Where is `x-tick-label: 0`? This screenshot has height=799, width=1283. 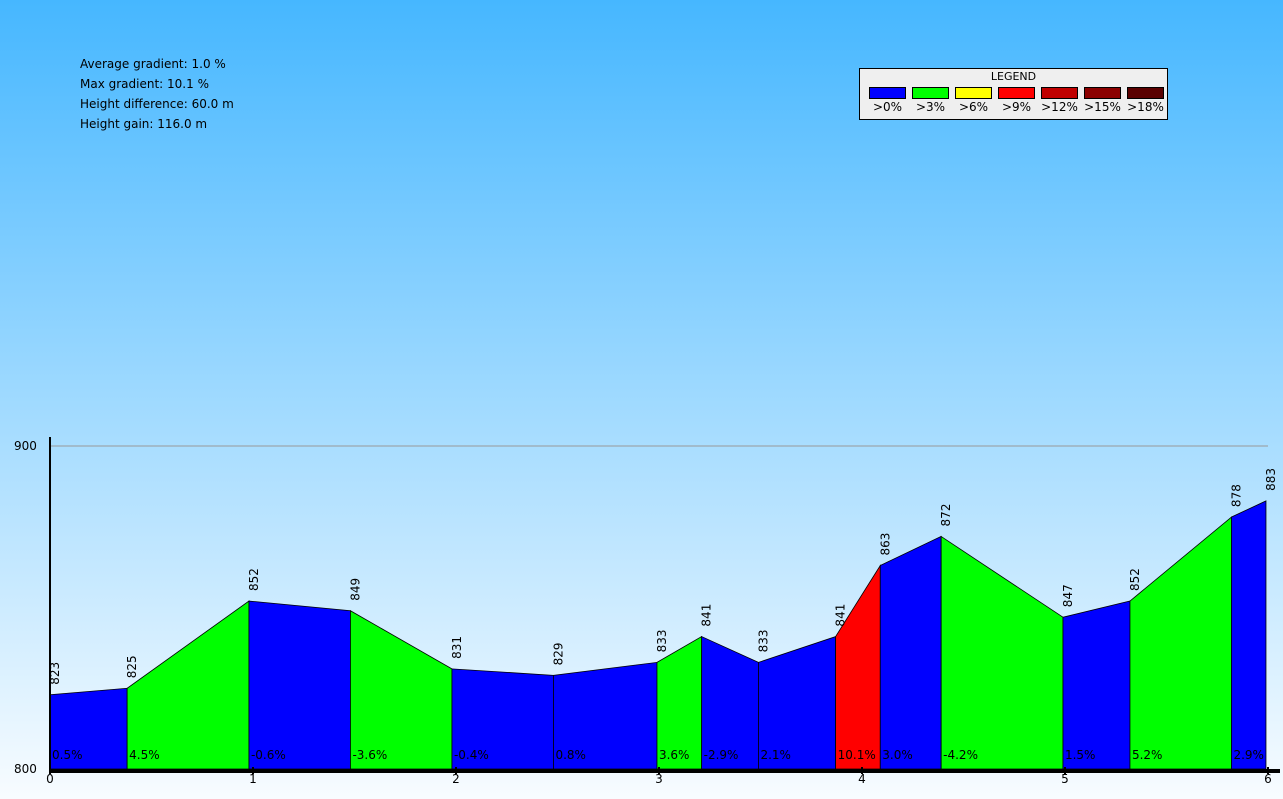 x-tick-label: 0 is located at coordinates (50, 779).